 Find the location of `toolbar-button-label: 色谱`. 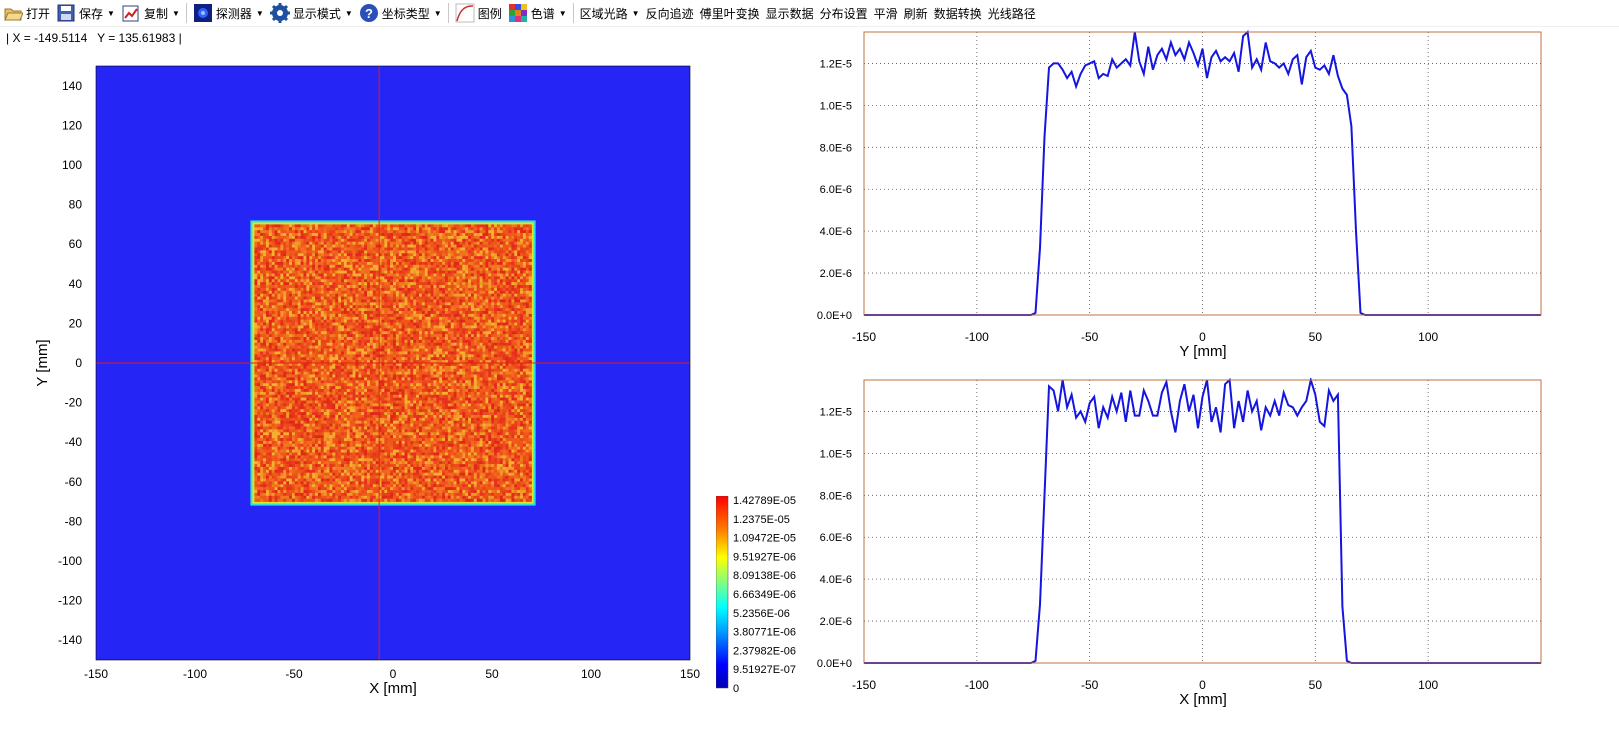

toolbar-button-label: 色谱 is located at coordinates (542, 13).